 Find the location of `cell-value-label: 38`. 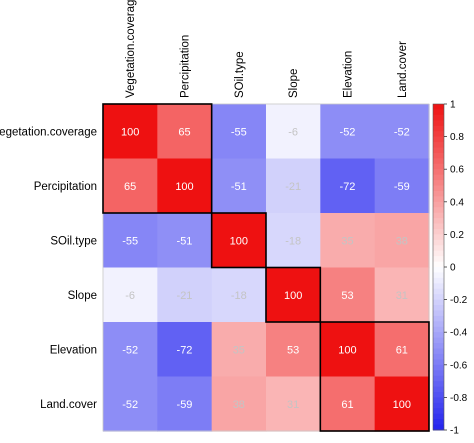

cell-value-label: 38 is located at coordinates (402, 241).